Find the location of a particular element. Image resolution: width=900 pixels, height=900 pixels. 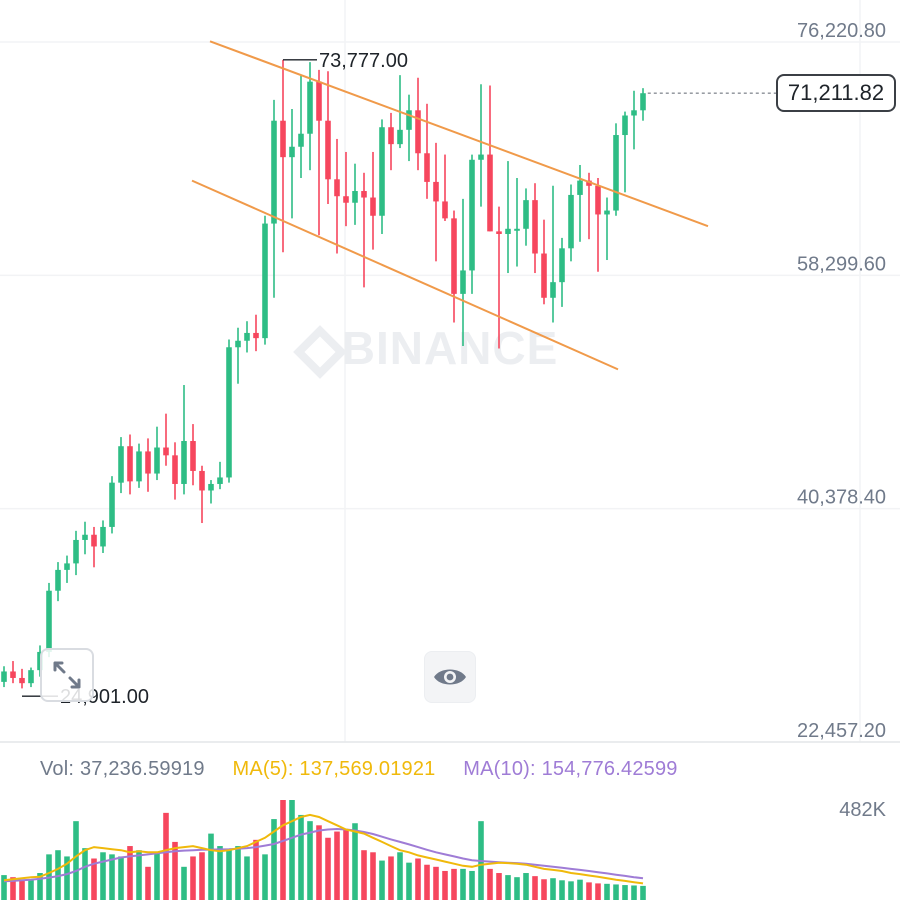

binance-watermark: BINANCE is located at coordinates (450, 348).